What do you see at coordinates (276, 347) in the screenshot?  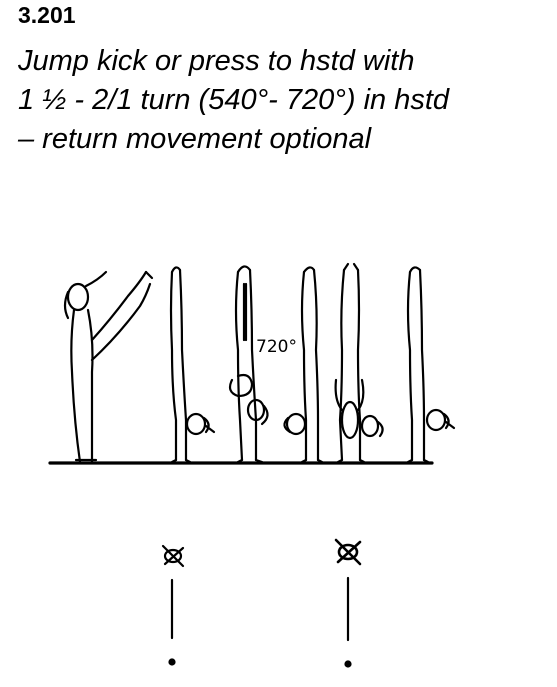 I see `turn-label: 720°` at bounding box center [276, 347].